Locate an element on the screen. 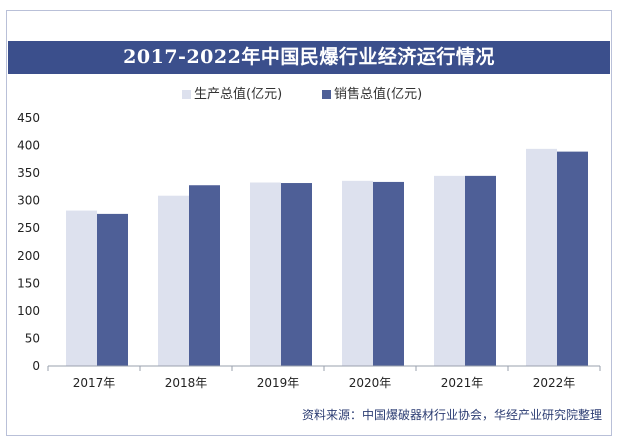 This screenshot has width=621, height=441. y-tick-label: 0 is located at coordinates (36, 366).